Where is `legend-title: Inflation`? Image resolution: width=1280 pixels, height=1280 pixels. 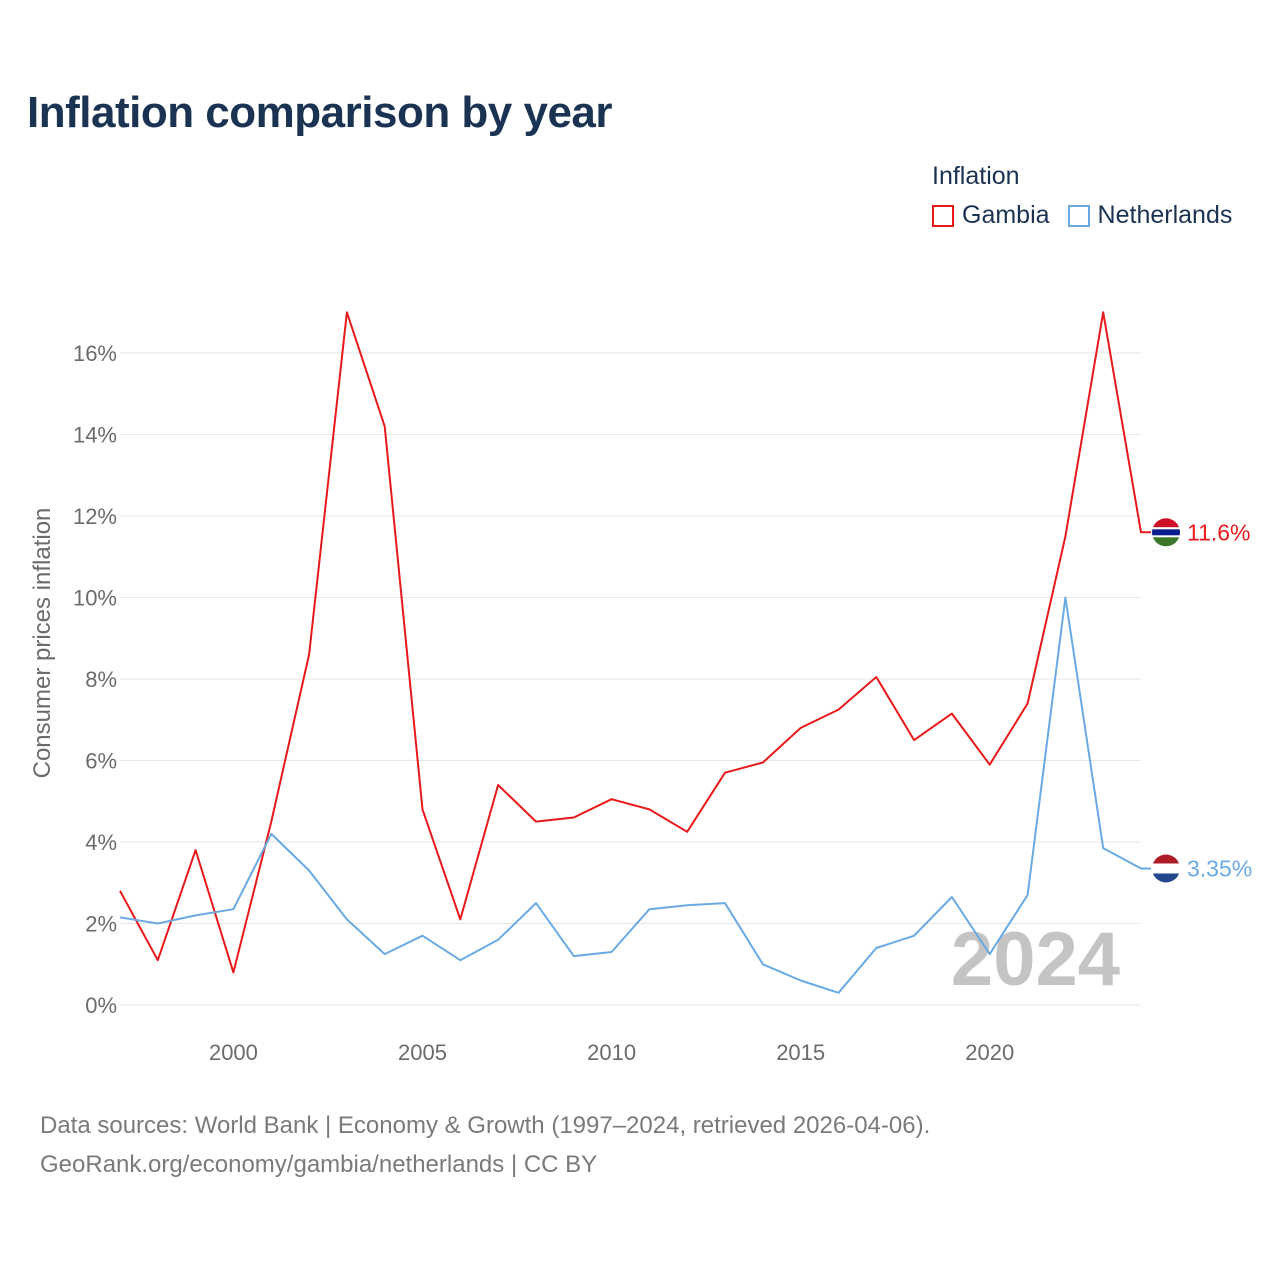
legend-title: Inflation is located at coordinates (976, 176).